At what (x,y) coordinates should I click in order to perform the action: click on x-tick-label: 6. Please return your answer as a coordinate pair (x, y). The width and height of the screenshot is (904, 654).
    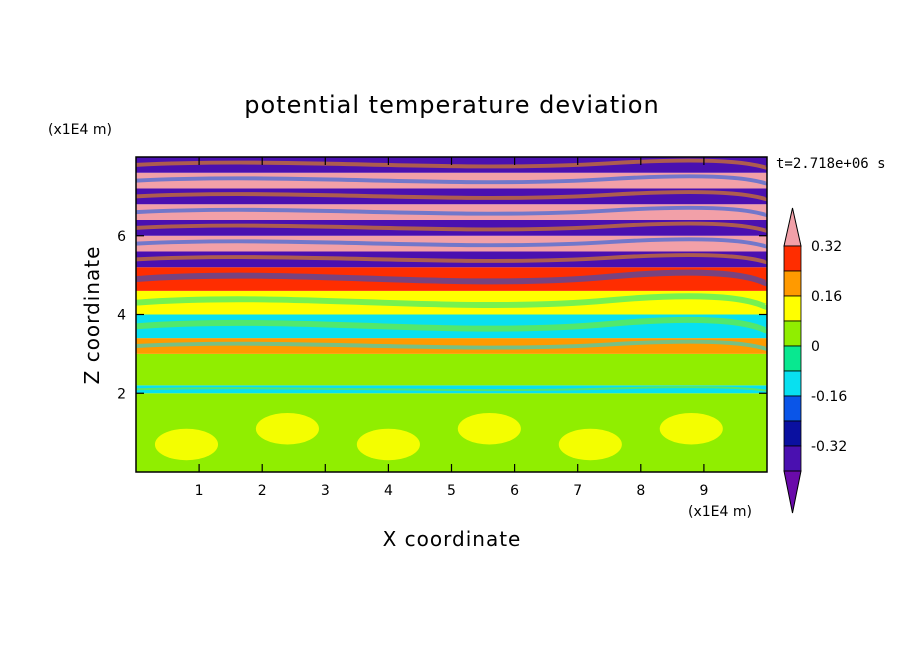
    Looking at the image, I should click on (514, 491).